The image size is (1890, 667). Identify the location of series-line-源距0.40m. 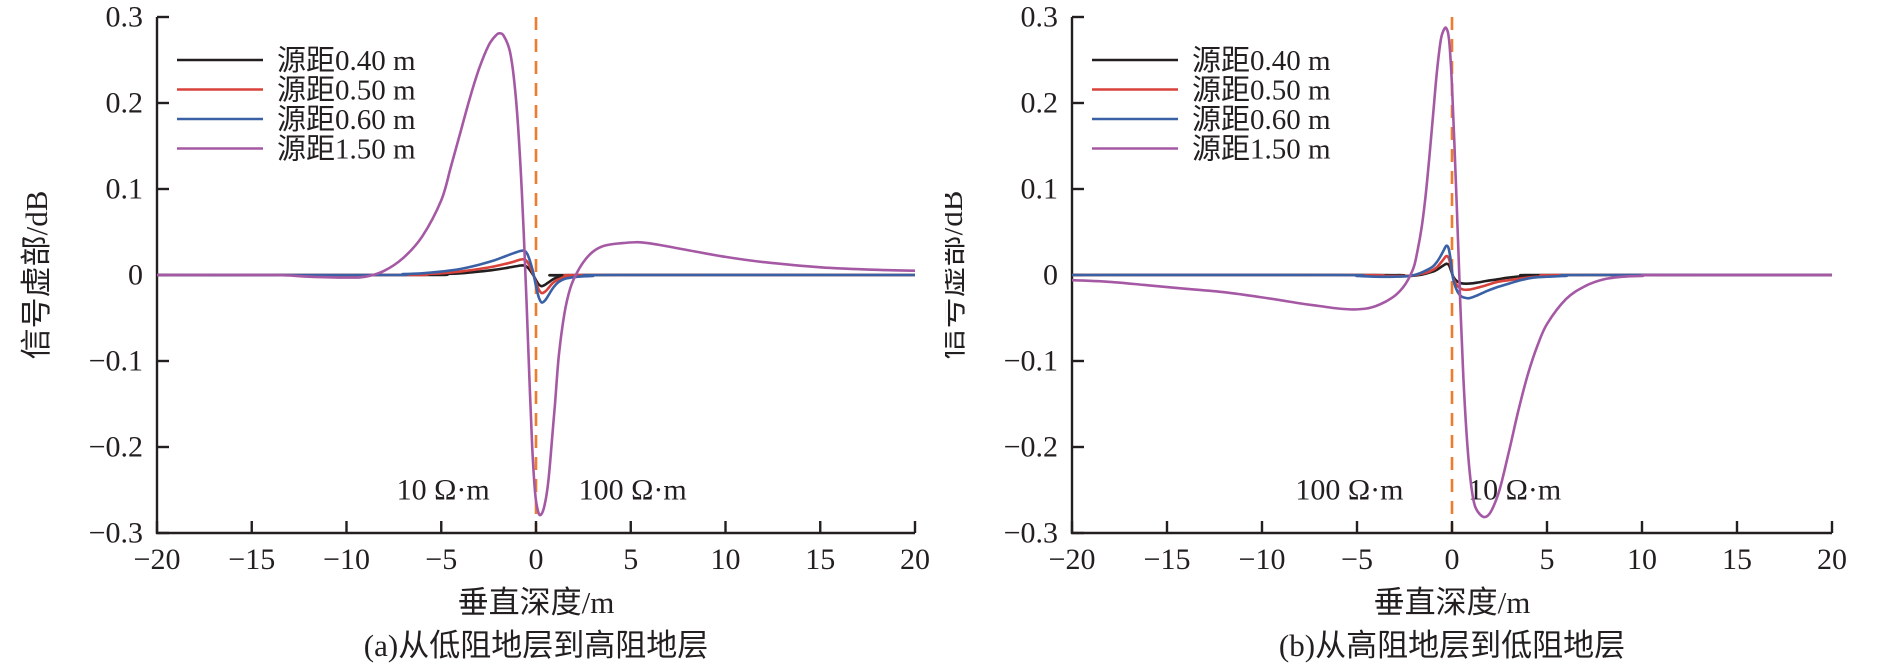
(536, 276).